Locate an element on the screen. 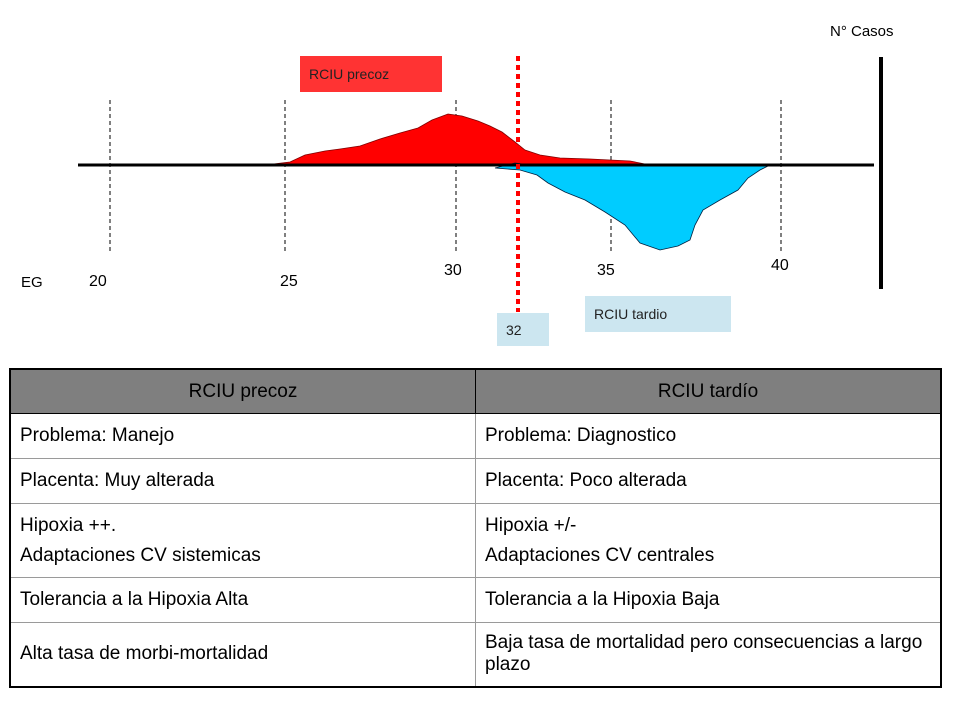  early-iugr-label: RCIU precoz is located at coordinates (349, 74).